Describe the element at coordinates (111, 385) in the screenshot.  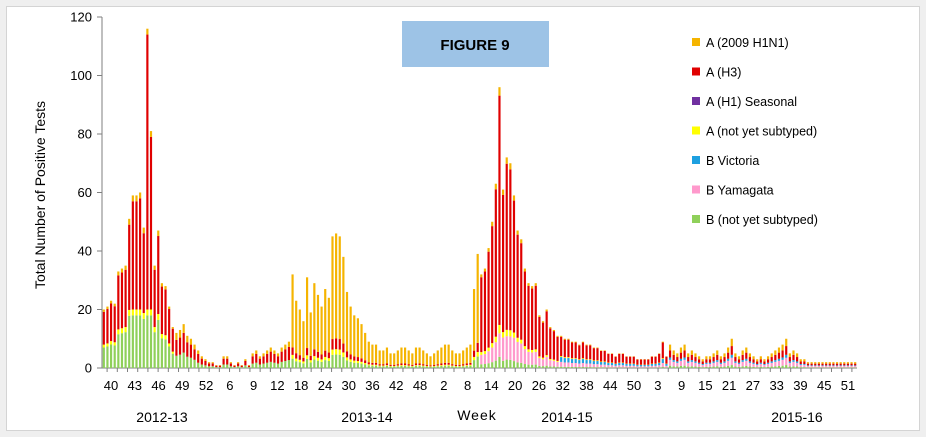
I see `x-tick-label: 40` at that location.